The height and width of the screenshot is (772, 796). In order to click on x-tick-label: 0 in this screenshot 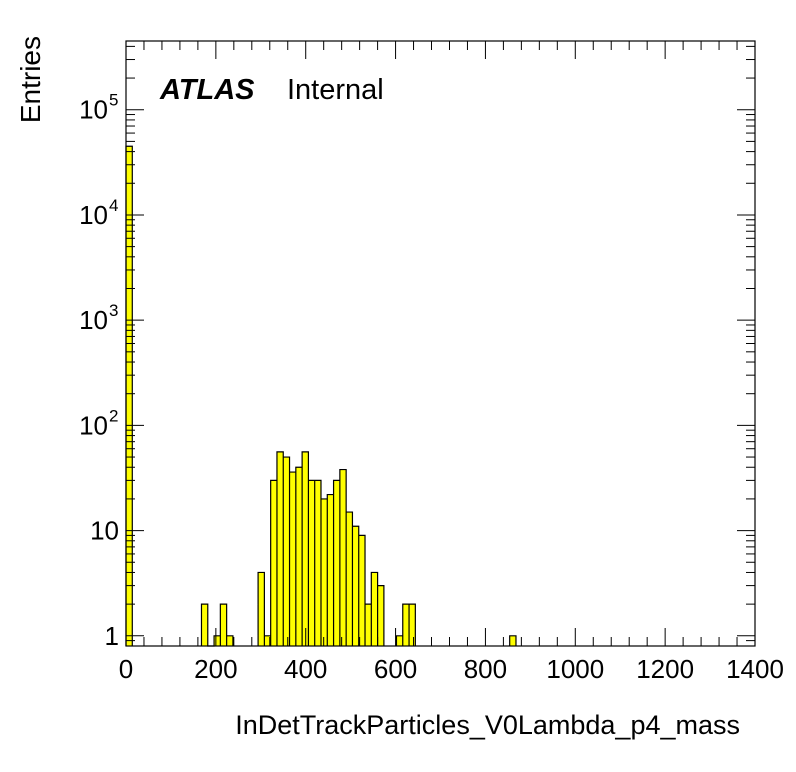, I will do `click(126, 669)`.